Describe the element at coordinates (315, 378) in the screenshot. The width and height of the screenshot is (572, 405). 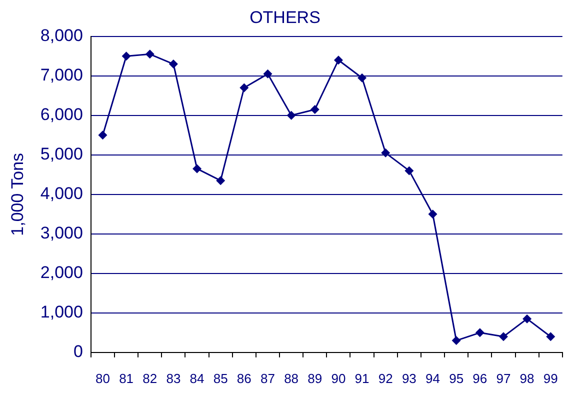
I see `x-tick-label: 89` at that location.